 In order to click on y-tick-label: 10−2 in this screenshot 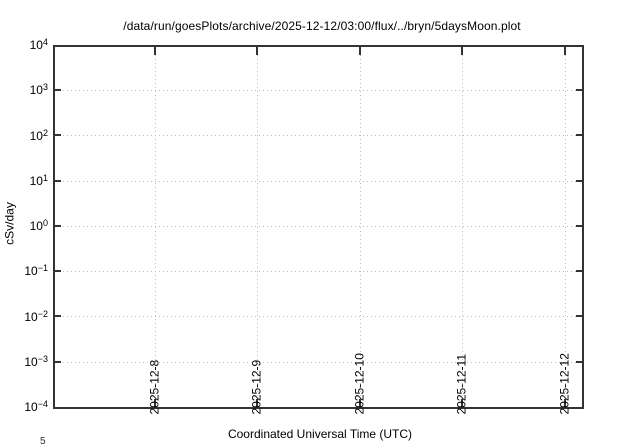, I will do `click(24, 317)`.